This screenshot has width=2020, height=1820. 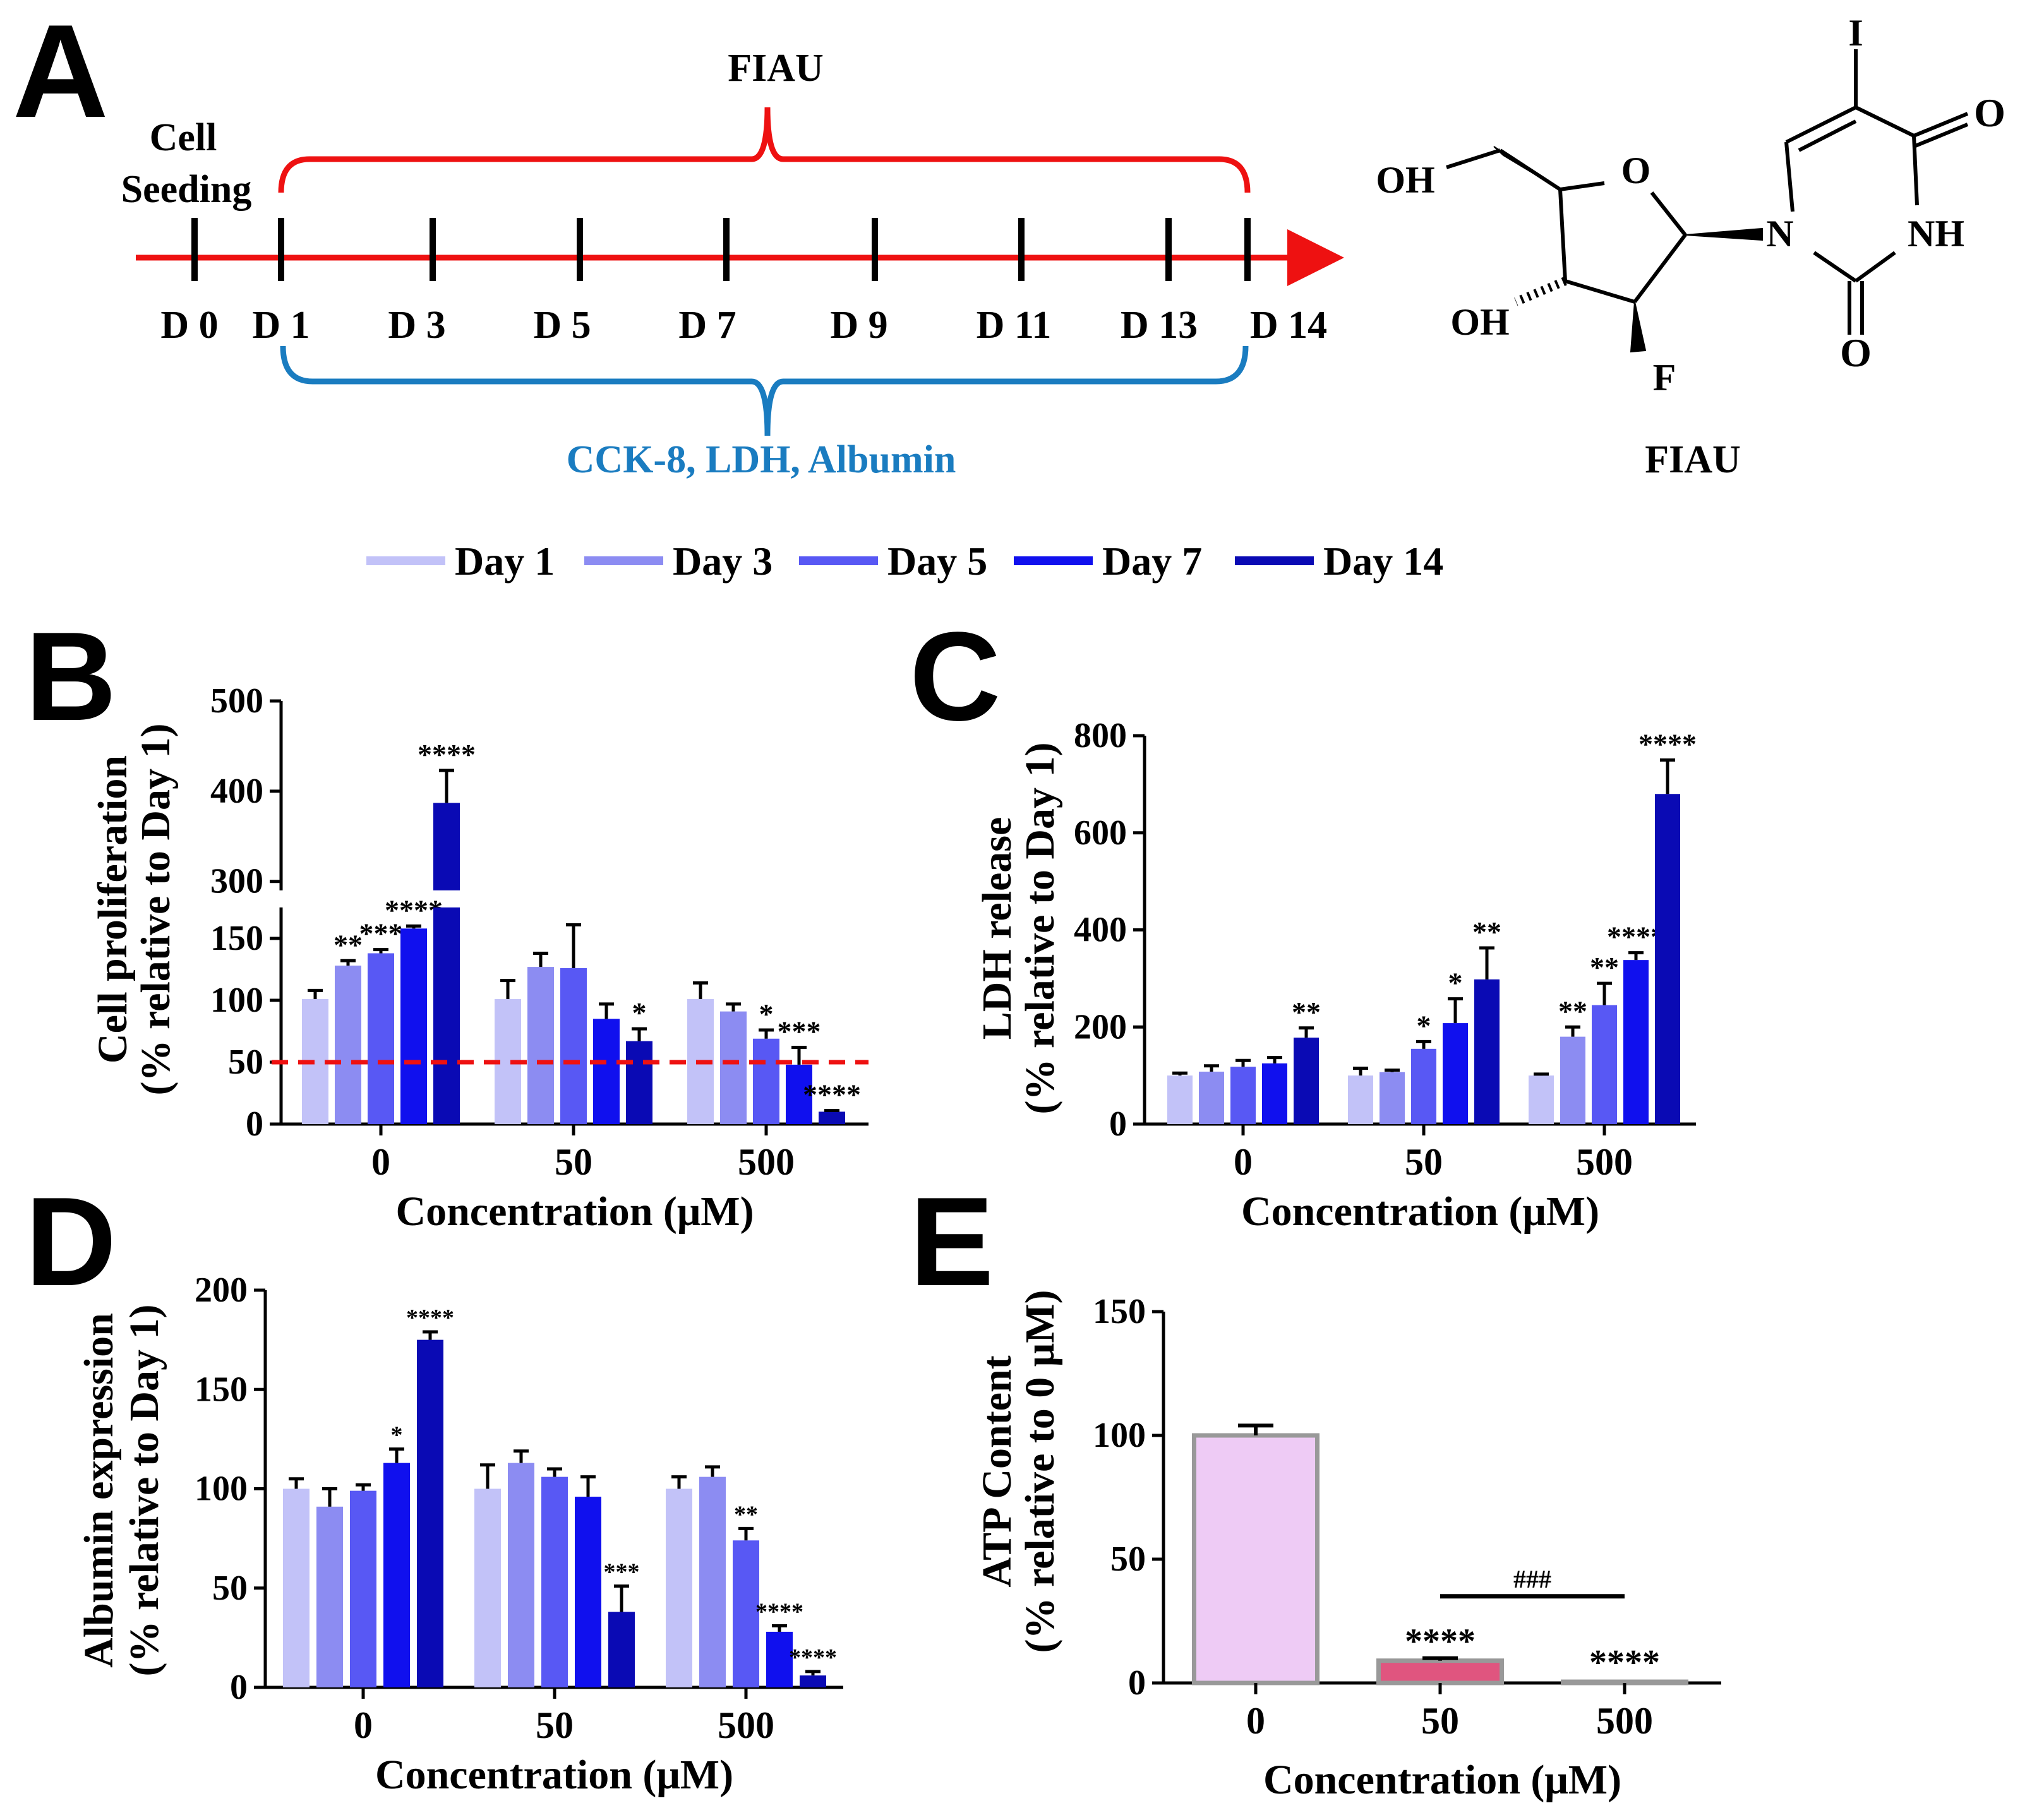 I want to click on y-axis-label: (% relative to 0 μM), so click(x=1040, y=1471).